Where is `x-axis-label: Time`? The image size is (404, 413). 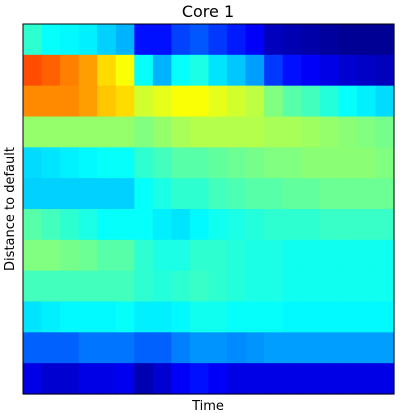
x-axis-label: Time is located at coordinates (207, 406).